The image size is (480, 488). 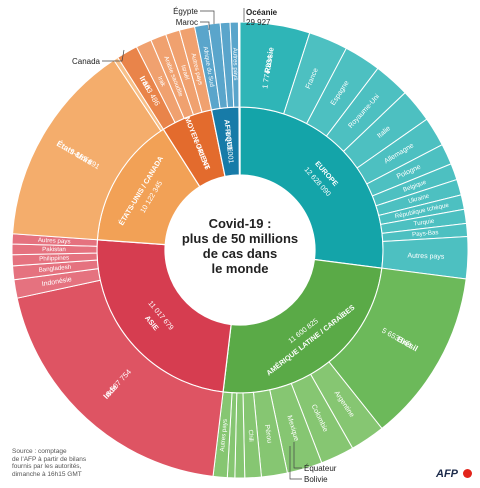 What do you see at coordinates (251, 435) in the screenshot?
I see `country-label-chili: Chili` at bounding box center [251, 435].